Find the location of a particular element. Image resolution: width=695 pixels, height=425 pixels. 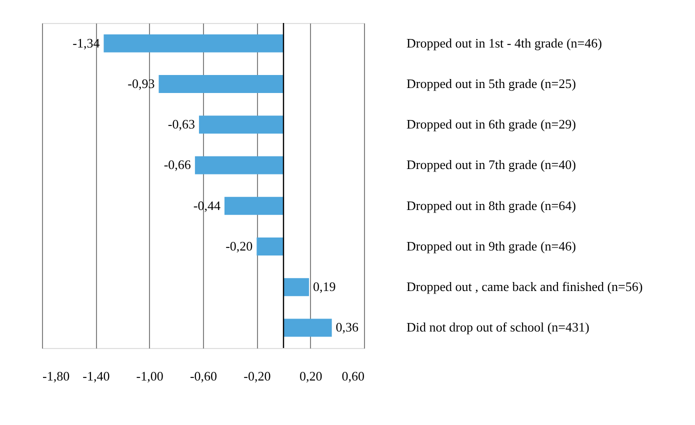

y-tick-label: Dropped out in 8th grade (n=64) is located at coordinates (491, 205).